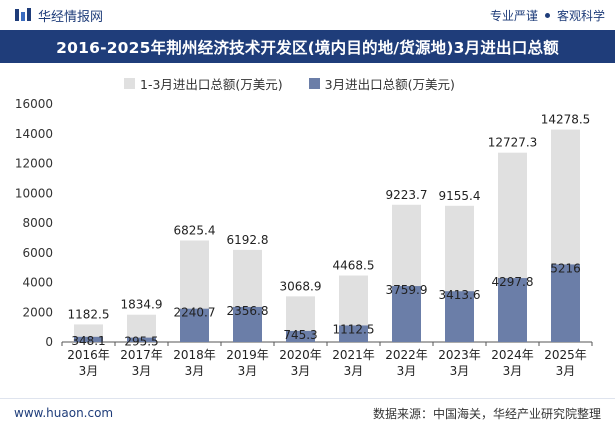  What do you see at coordinates (195, 313) in the screenshot?
I see `data-label-series-2-2: 2240.7` at bounding box center [195, 313].